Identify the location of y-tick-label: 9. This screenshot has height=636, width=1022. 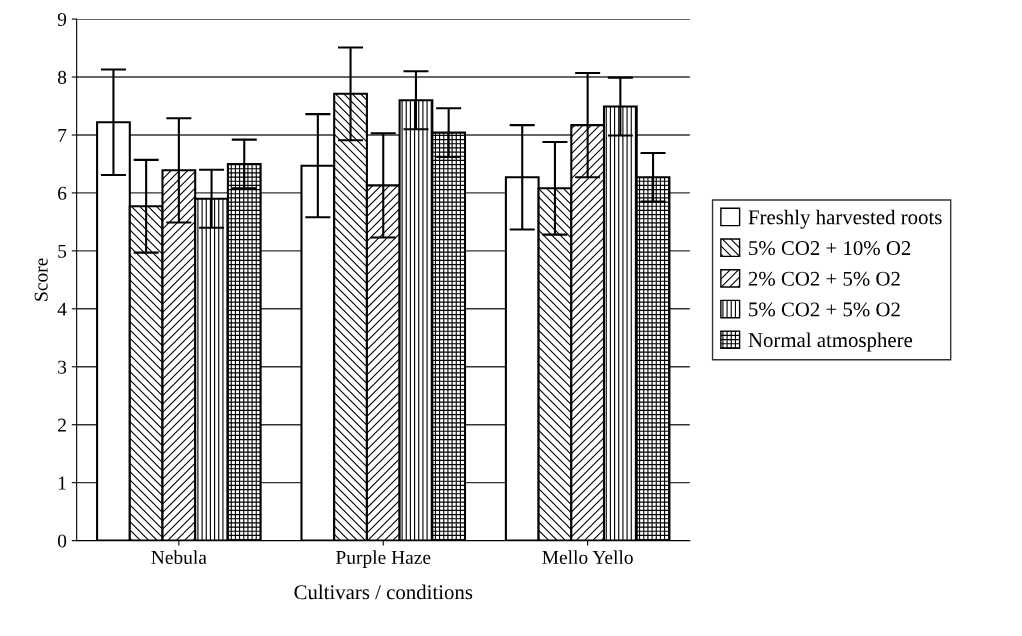
(62, 19).